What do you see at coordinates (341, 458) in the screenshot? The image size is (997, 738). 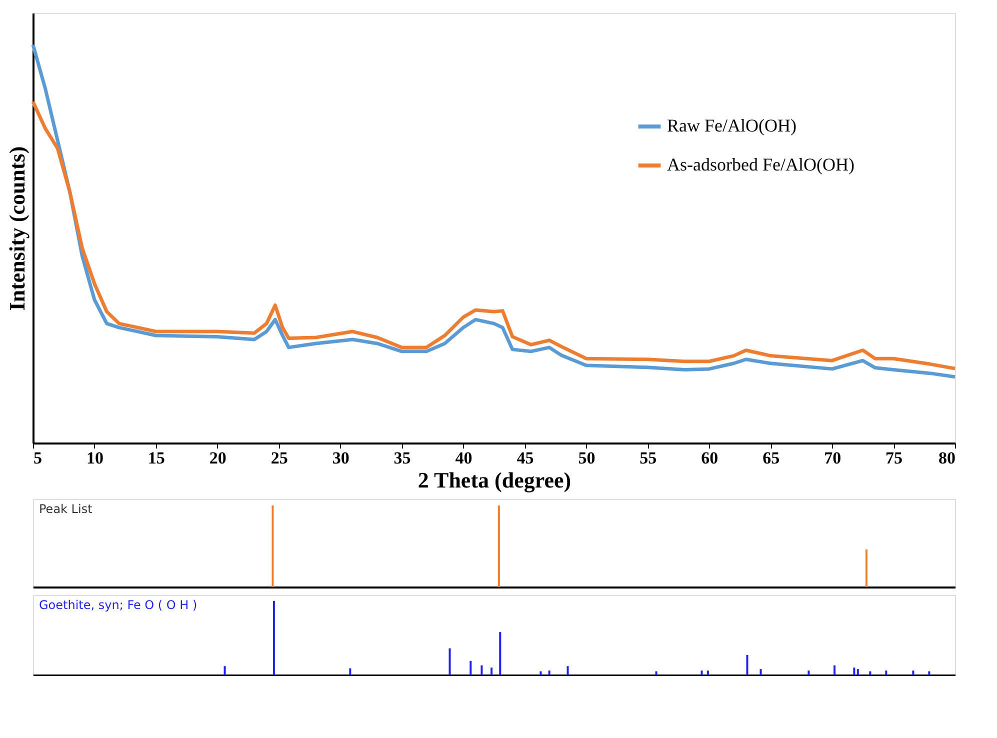 I see `x-tick-label: 30` at bounding box center [341, 458].